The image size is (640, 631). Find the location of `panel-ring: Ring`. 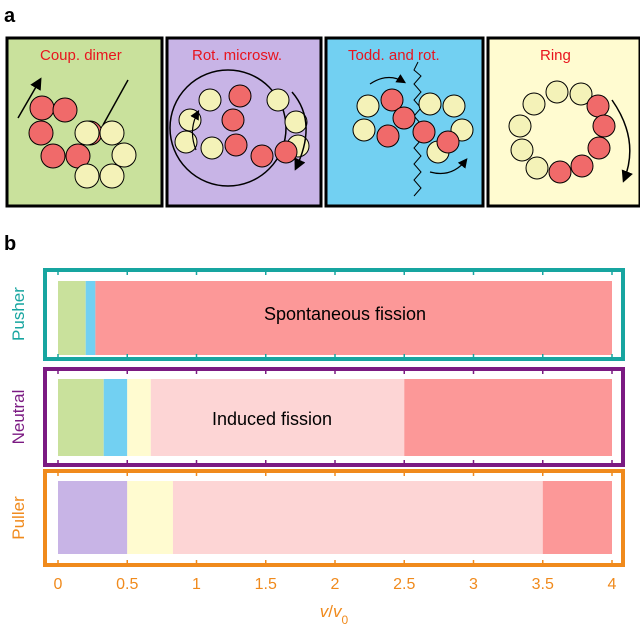

panel-ring: Ring is located at coordinates (563, 122).